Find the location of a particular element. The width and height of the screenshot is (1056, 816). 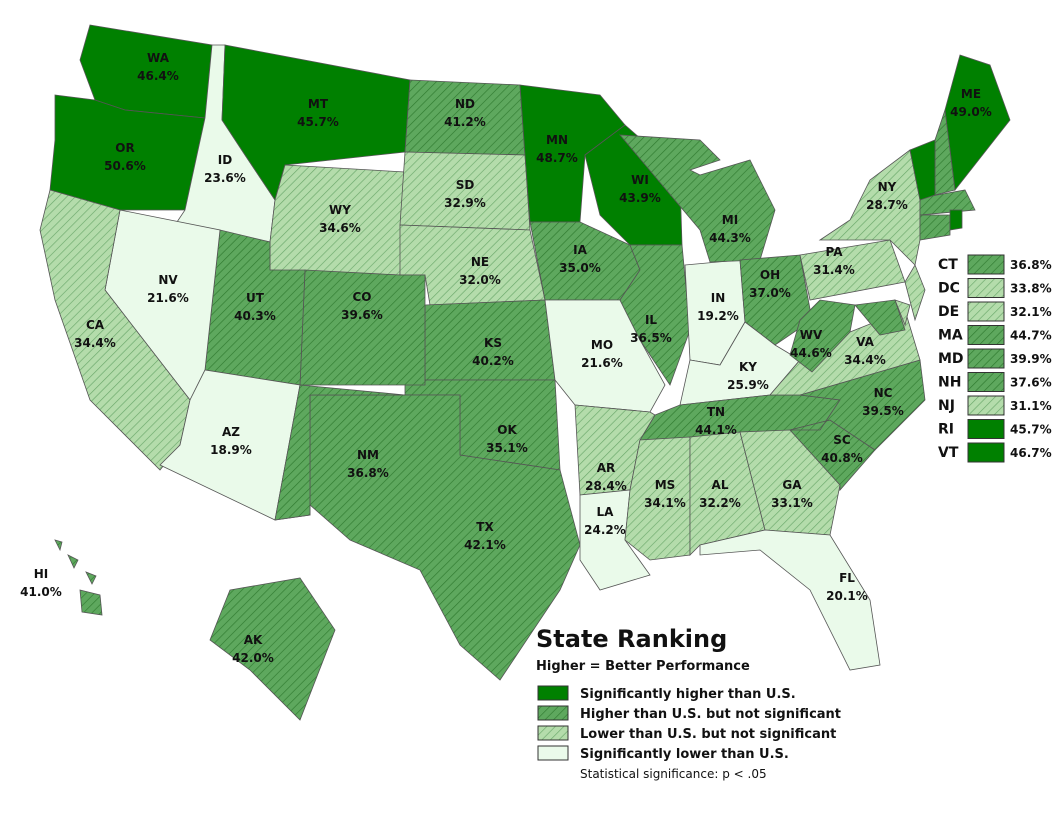

state-value: 48.7% is located at coordinates (557, 158).